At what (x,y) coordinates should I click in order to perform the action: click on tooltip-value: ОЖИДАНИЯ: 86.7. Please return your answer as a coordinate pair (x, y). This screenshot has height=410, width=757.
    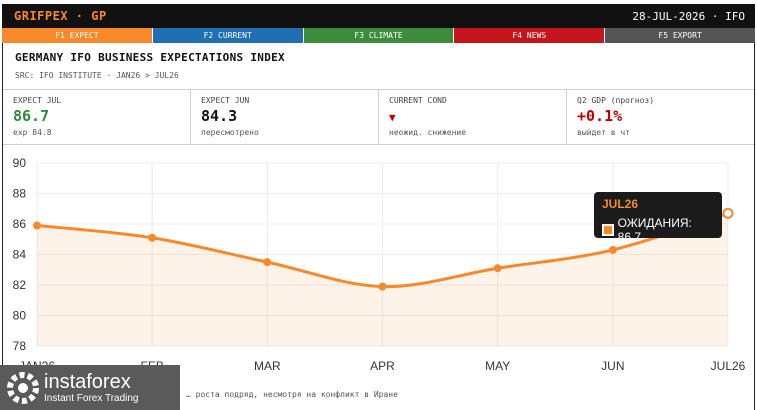
    Looking at the image, I should click on (654, 230).